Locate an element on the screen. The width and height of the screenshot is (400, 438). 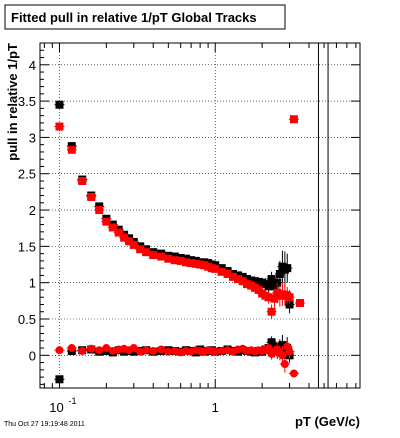
y-tick-label: 1 is located at coordinates (32, 283).